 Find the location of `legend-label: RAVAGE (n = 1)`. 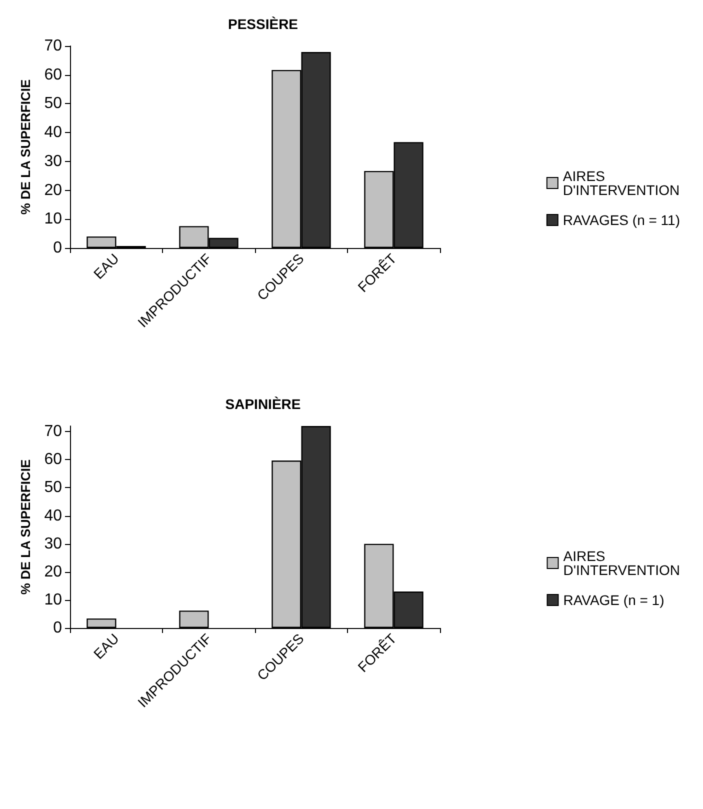

legend-label: RAVAGE (n = 1) is located at coordinates (613, 600).